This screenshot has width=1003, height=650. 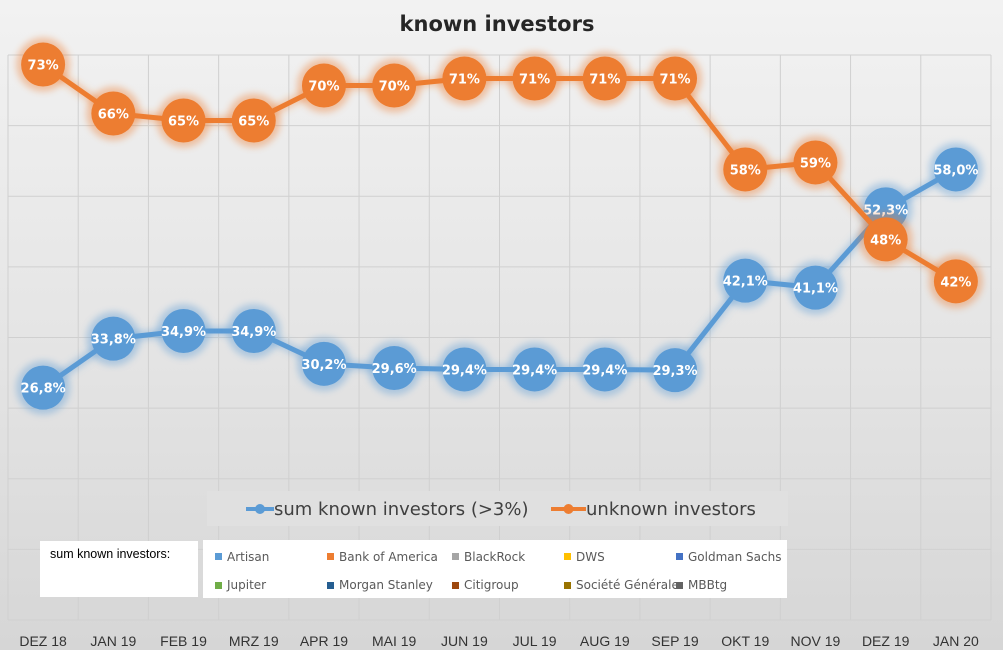 I want to click on legend-label: unknown investors, so click(x=671, y=509).